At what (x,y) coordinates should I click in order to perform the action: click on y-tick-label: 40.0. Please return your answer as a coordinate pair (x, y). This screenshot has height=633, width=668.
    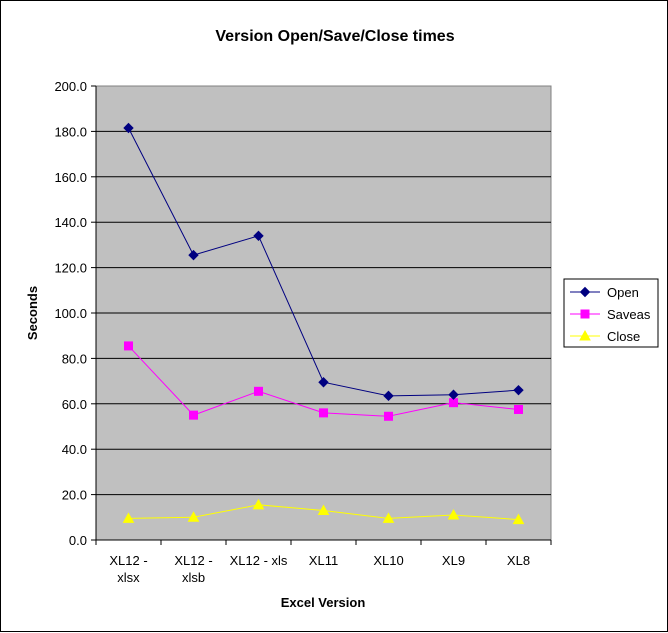
    Looking at the image, I should click on (74, 449).